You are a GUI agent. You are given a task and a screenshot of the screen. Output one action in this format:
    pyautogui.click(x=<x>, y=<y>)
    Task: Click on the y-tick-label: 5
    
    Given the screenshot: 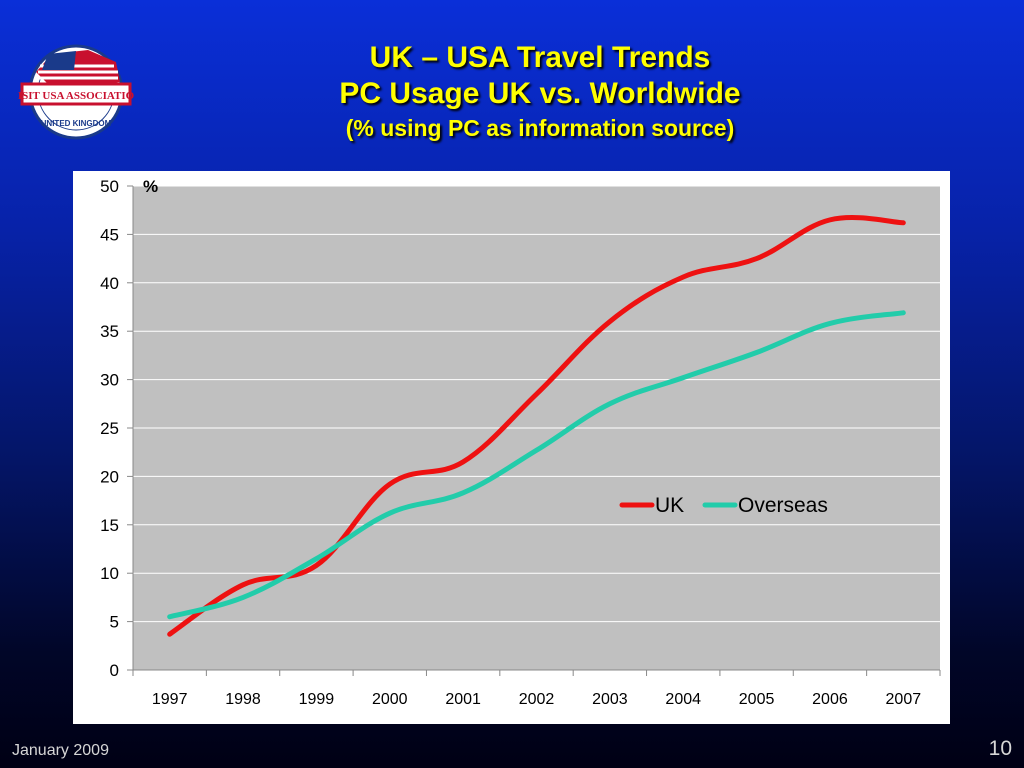 What is the action you would take?
    pyautogui.click(x=114, y=622)
    